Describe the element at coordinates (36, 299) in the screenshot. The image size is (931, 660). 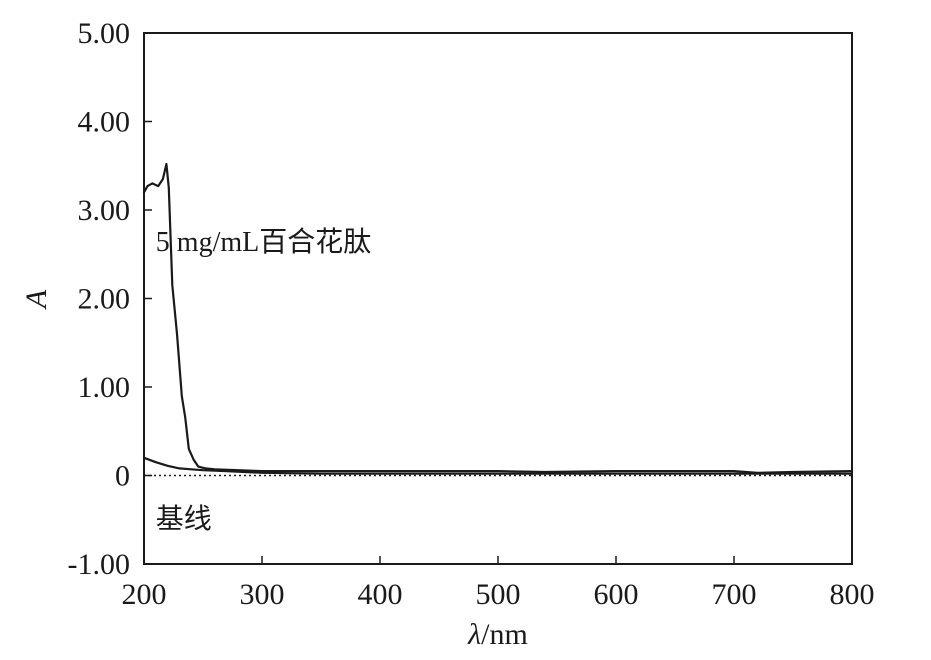
I see `y-axis-title: A` at that location.